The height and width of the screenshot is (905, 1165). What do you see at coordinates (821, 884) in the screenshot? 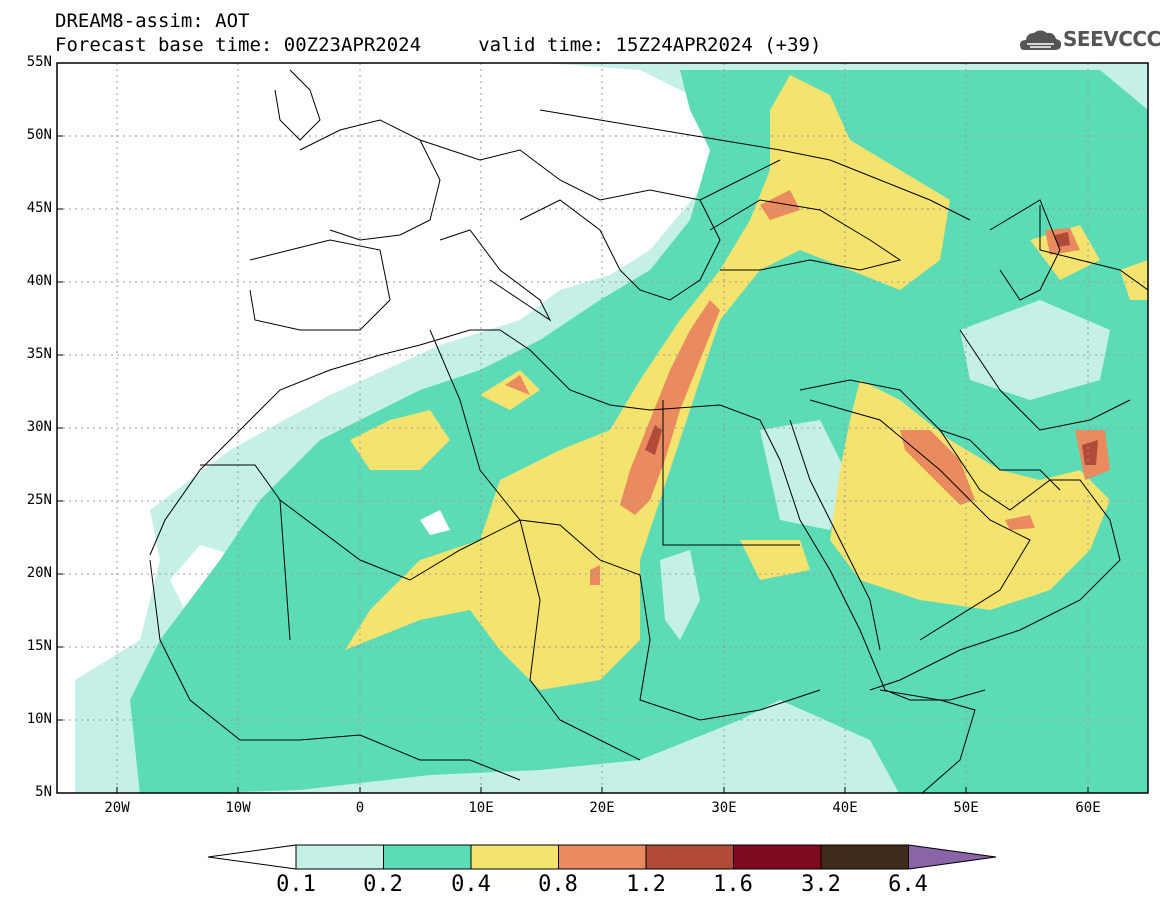
I see `colorbar-label: 3.2` at bounding box center [821, 884].